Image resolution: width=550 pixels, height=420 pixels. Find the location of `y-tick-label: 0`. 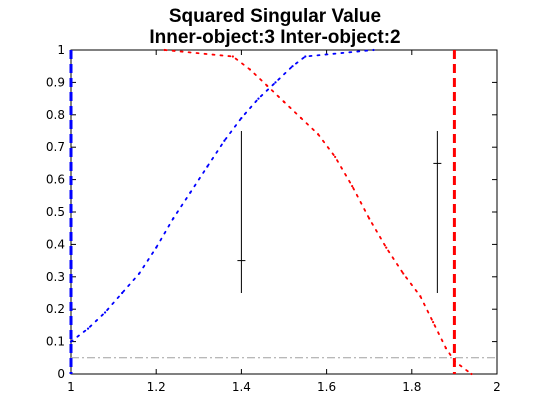

y-tick-label: 0 is located at coordinates (61, 374).